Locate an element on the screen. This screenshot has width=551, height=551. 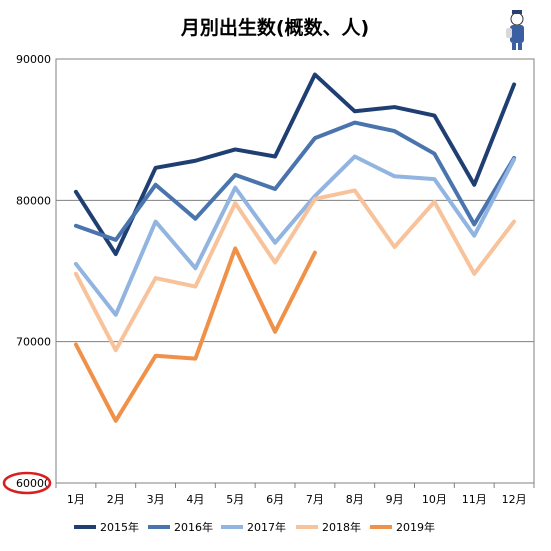
highlight-circle is located at coordinates (27, 483).